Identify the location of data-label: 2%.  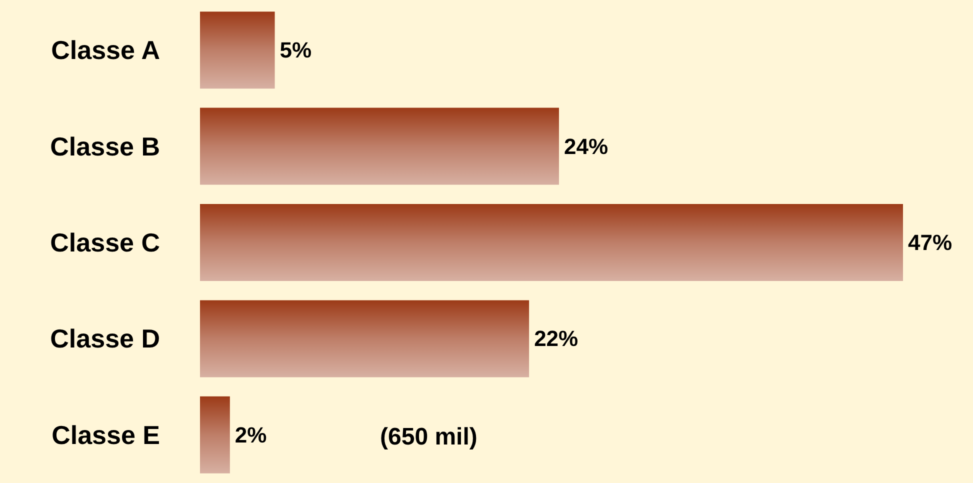
(250, 435).